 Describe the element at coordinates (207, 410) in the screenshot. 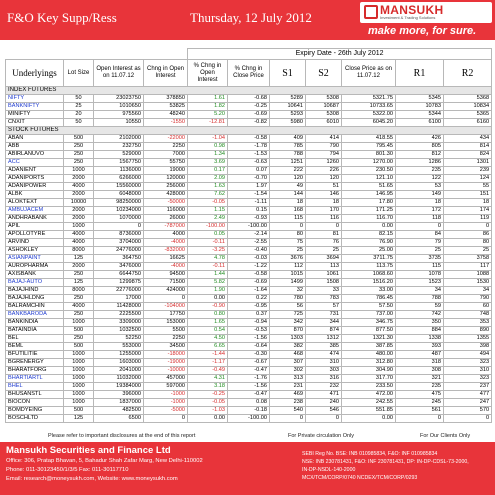

I see `cell-pct-chng-oi: -1.03` at that location.